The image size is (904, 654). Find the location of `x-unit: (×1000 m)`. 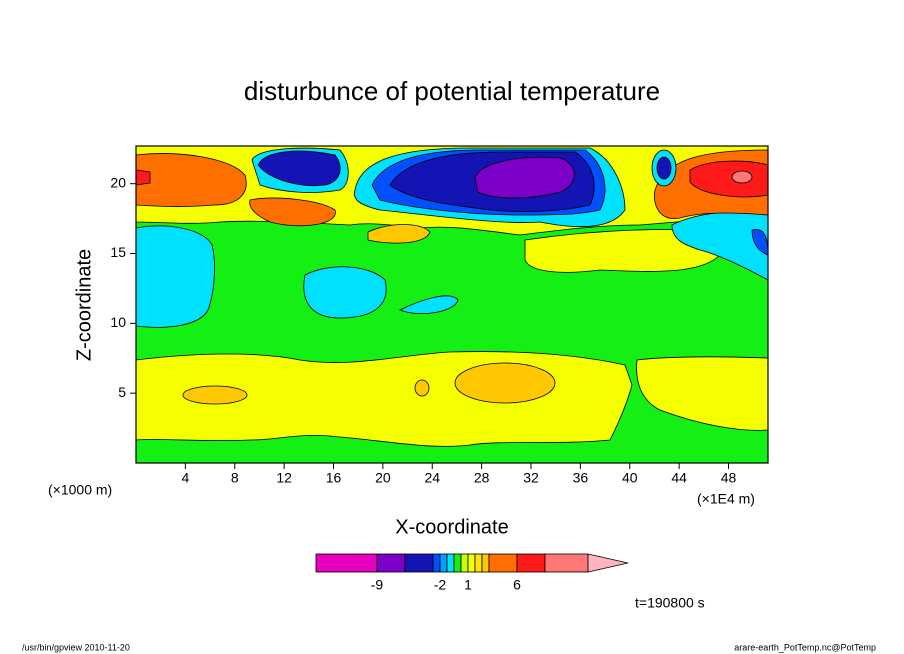

x-unit: (×1000 m) is located at coordinates (80, 490).